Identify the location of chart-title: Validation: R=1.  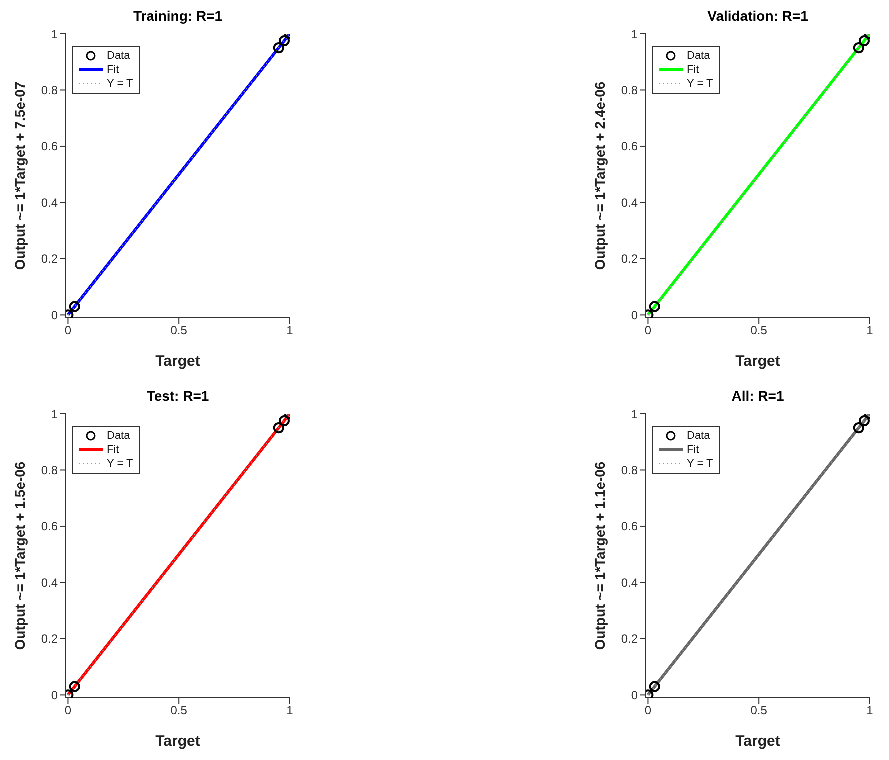
(758, 17).